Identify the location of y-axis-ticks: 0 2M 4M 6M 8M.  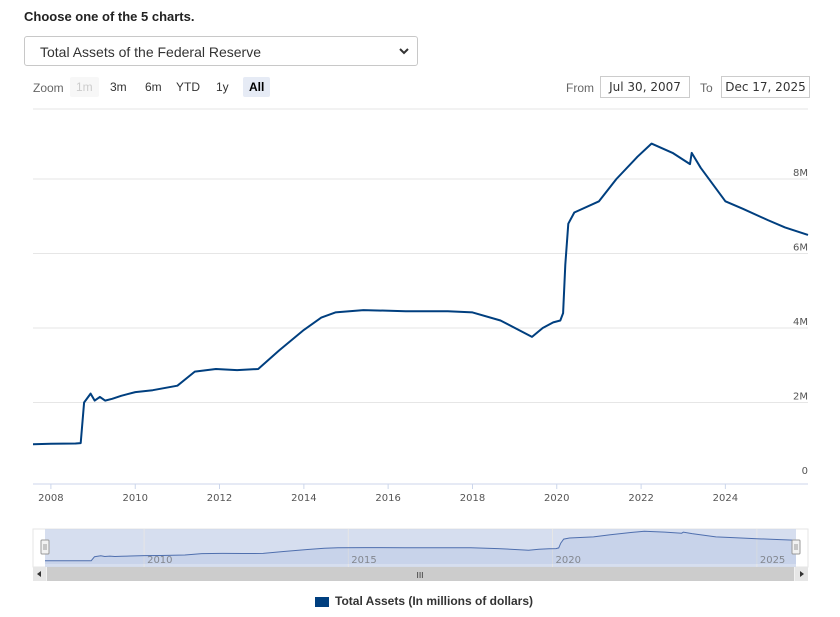
(800, 322).